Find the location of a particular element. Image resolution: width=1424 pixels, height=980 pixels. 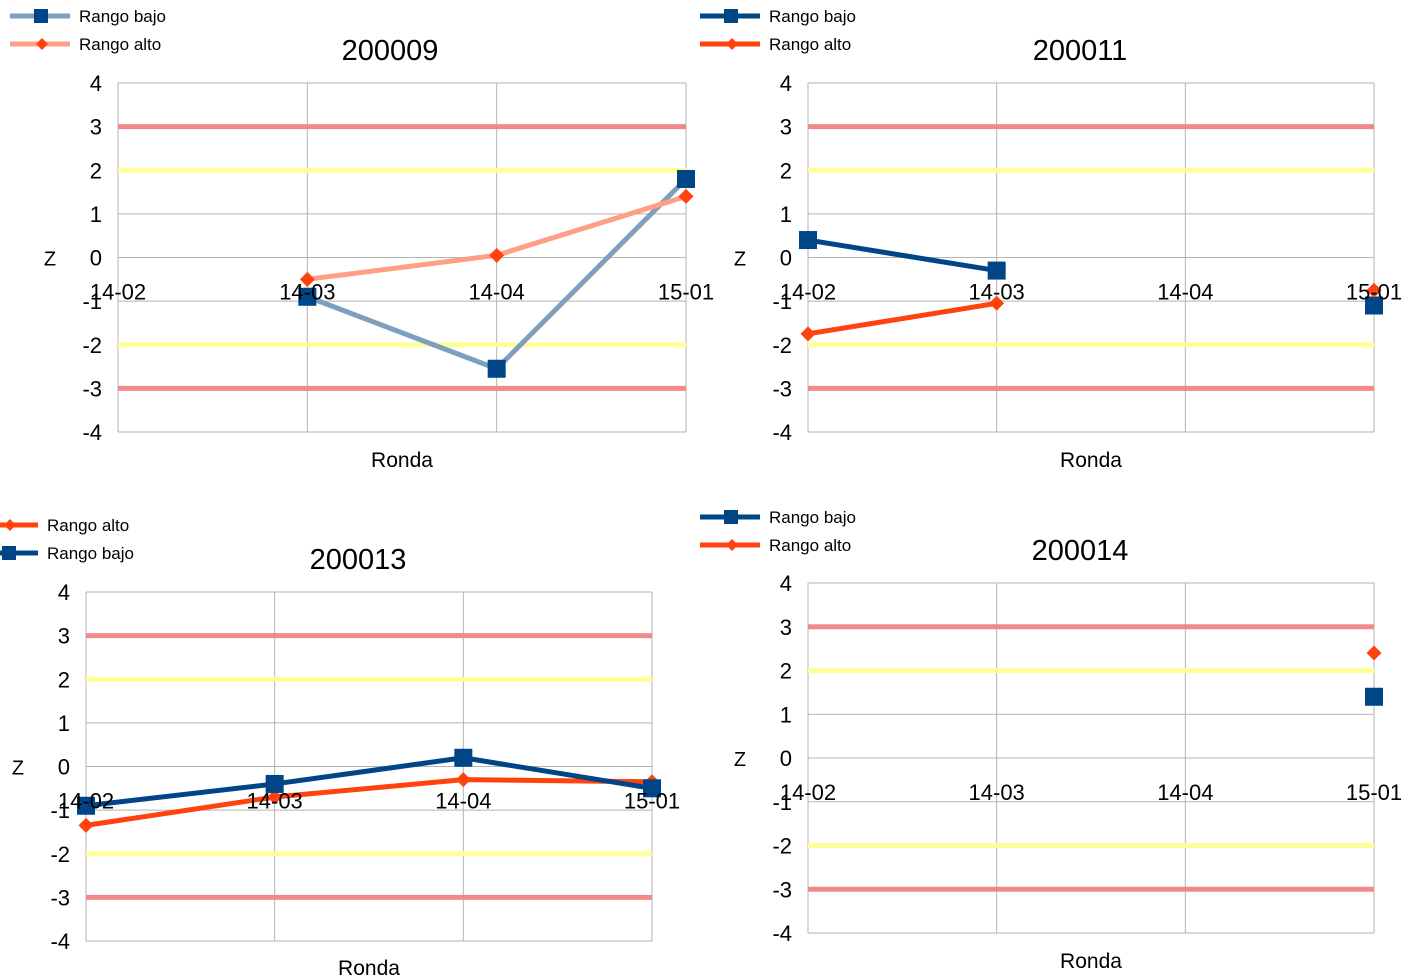

legend: Rango alto Rango bajo is located at coordinates (67, 539).